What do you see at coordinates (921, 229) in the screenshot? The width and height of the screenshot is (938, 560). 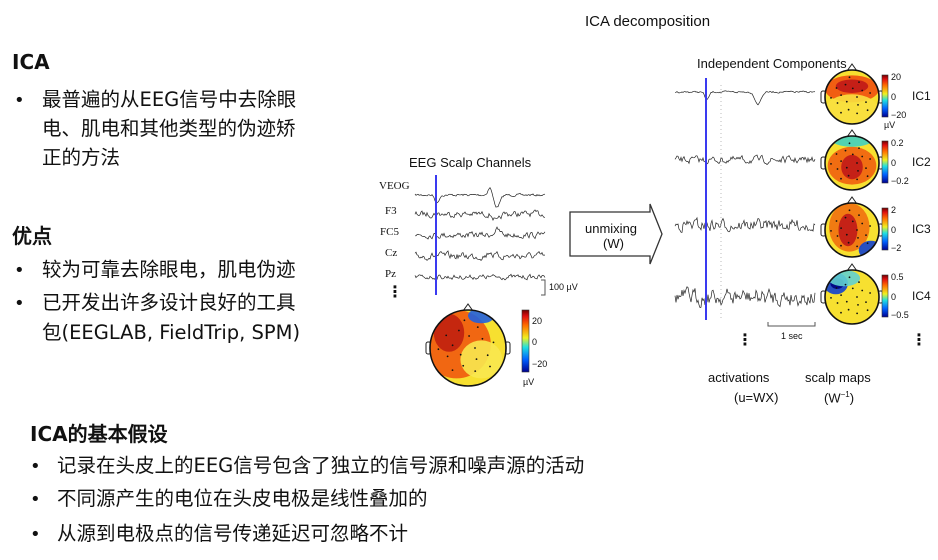 I see `ic-label: IC3` at bounding box center [921, 229].